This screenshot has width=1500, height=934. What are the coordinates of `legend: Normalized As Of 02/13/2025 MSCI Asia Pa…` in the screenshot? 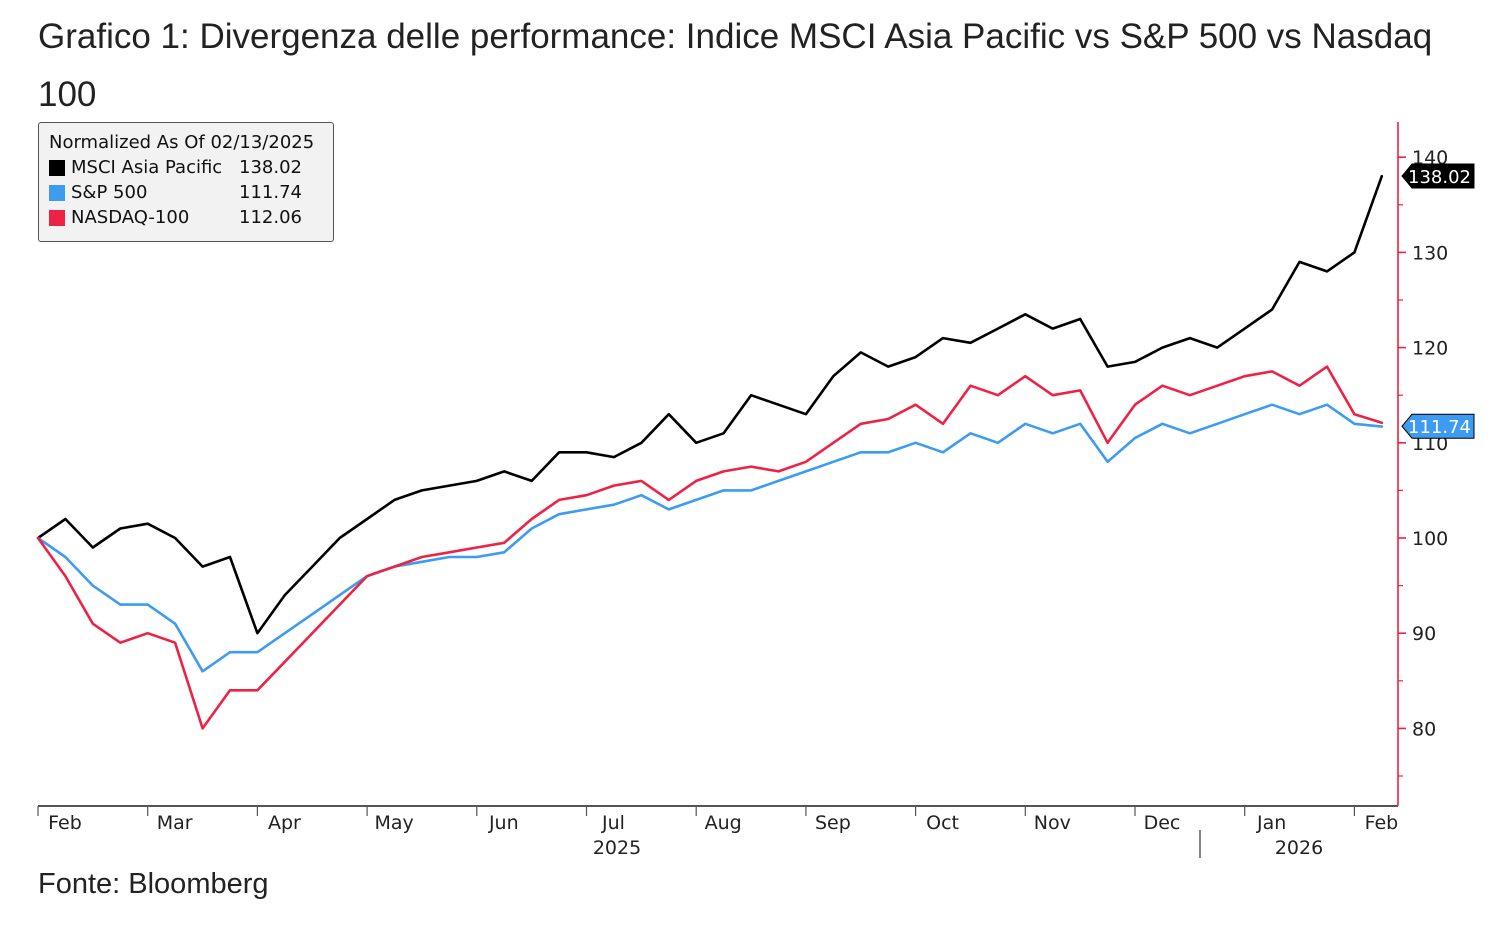 It's located at (186, 182).